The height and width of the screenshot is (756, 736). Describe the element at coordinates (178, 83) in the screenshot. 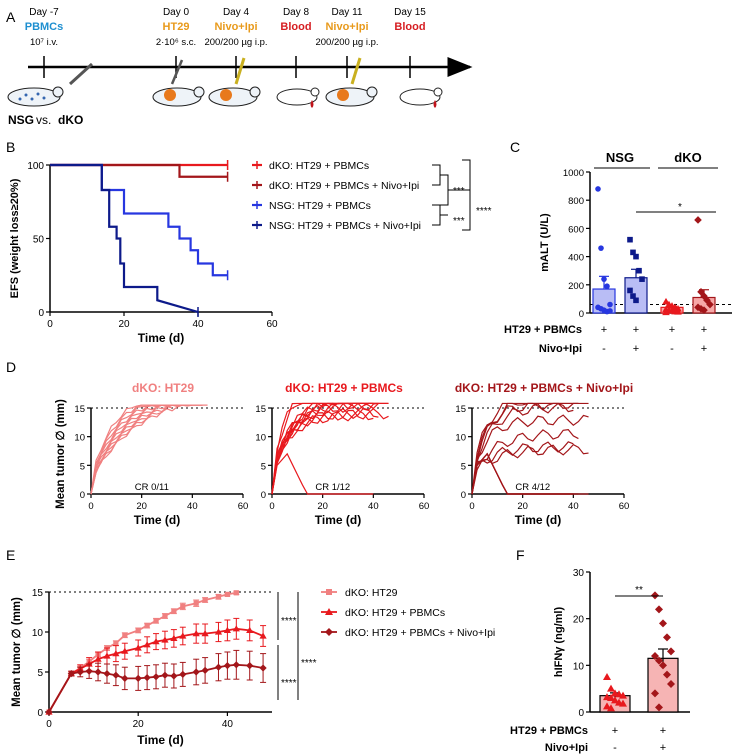

I see `mouse-icon-tumor` at that location.